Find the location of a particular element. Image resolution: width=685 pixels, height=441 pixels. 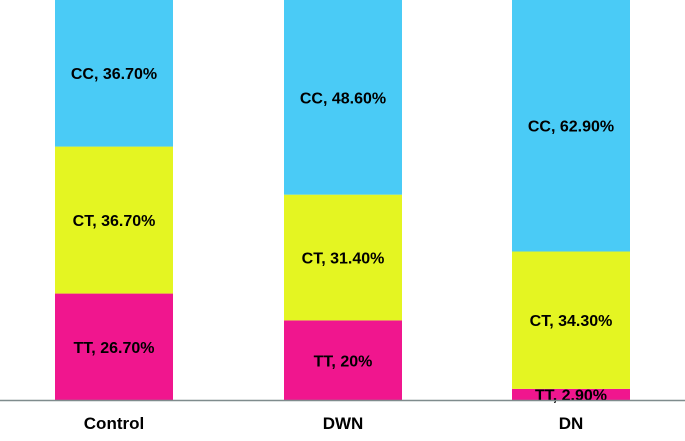

data-label: TT, 26.70% is located at coordinates (114, 348).